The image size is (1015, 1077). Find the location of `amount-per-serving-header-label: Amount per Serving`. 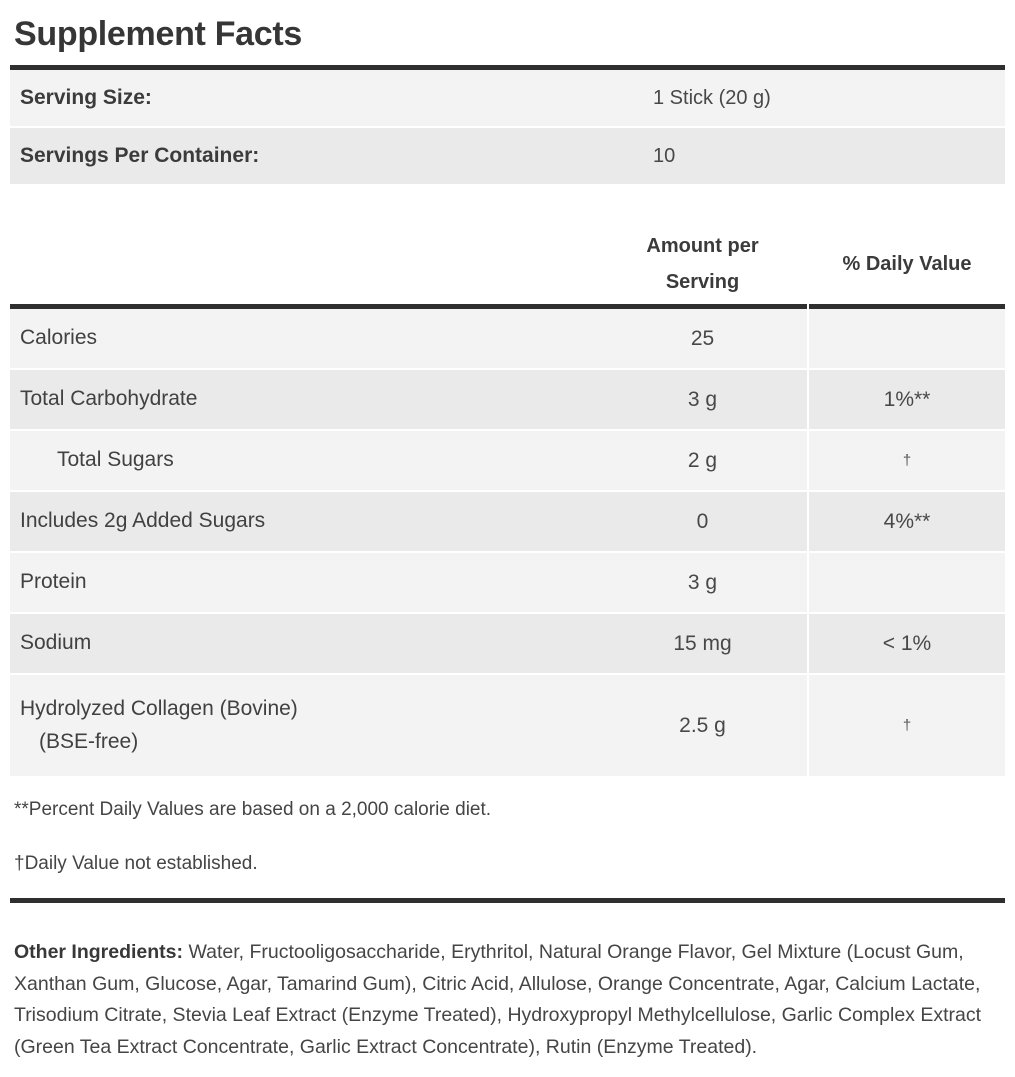

amount-per-serving-header-label: Amount per Serving is located at coordinates (702, 264).